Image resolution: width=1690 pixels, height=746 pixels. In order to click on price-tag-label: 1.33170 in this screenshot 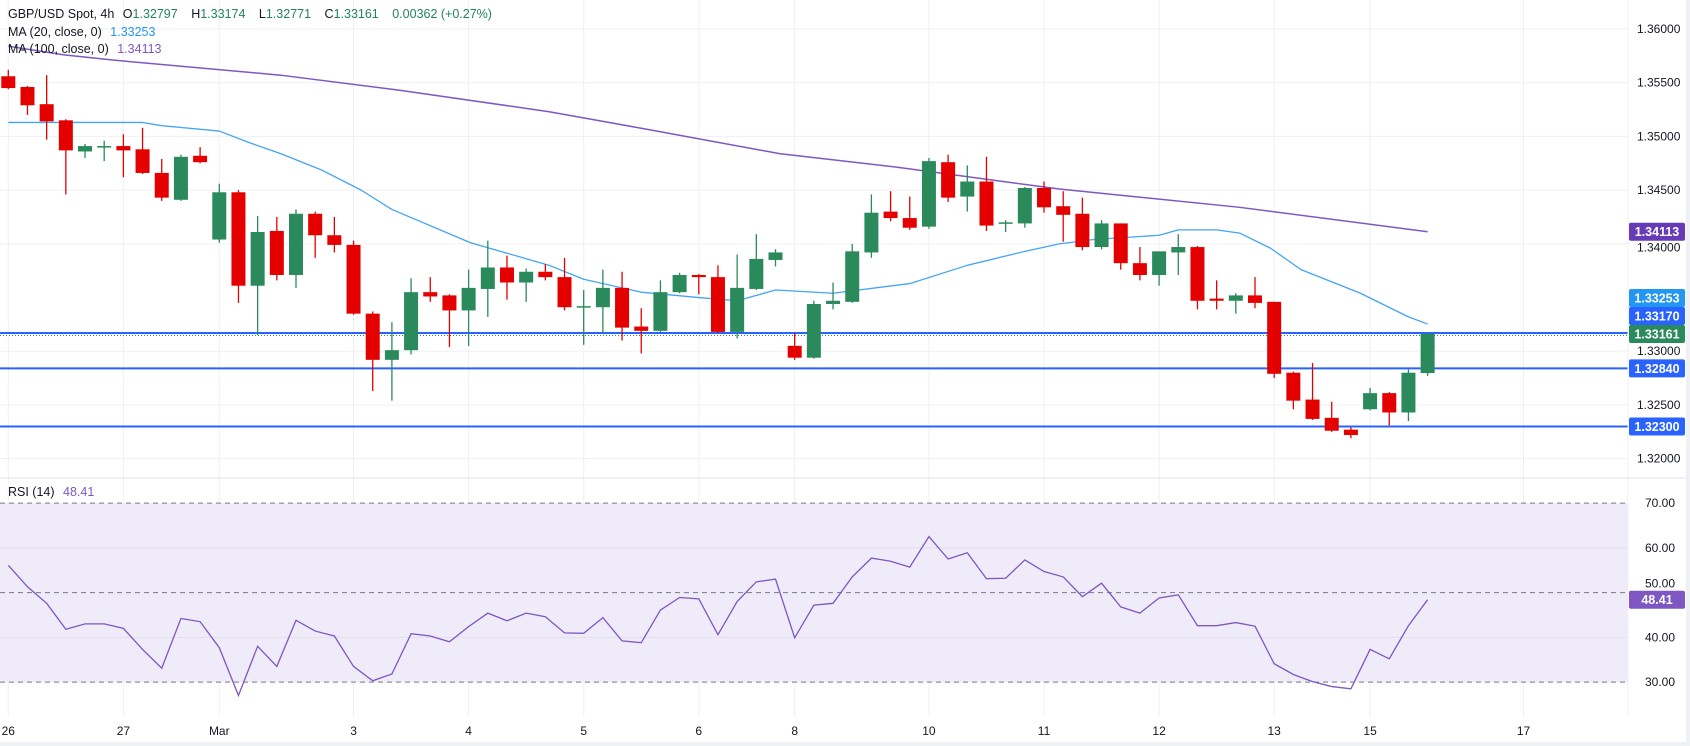, I will do `click(1656, 316)`.